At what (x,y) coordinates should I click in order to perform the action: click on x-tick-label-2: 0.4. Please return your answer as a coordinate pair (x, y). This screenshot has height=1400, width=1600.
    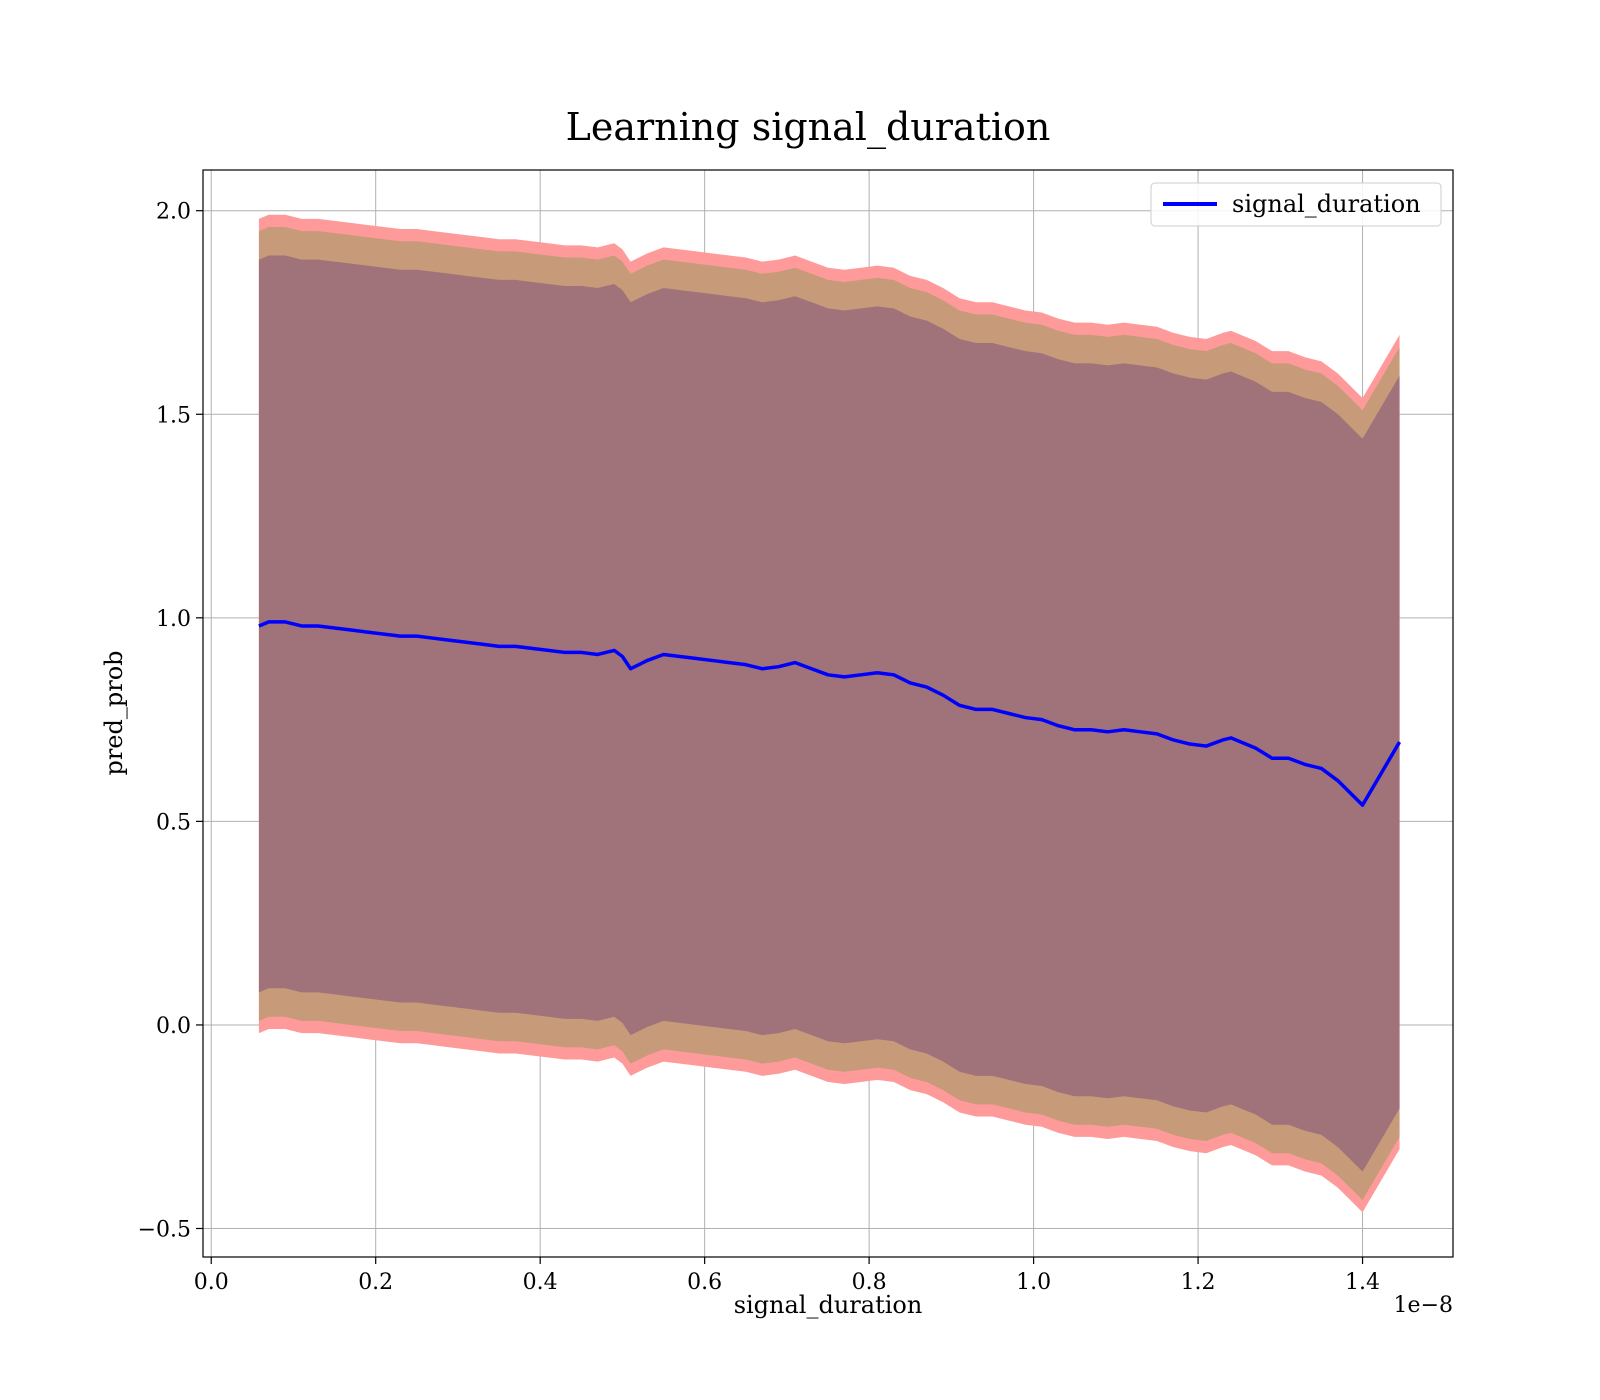
    Looking at the image, I should click on (540, 1282).